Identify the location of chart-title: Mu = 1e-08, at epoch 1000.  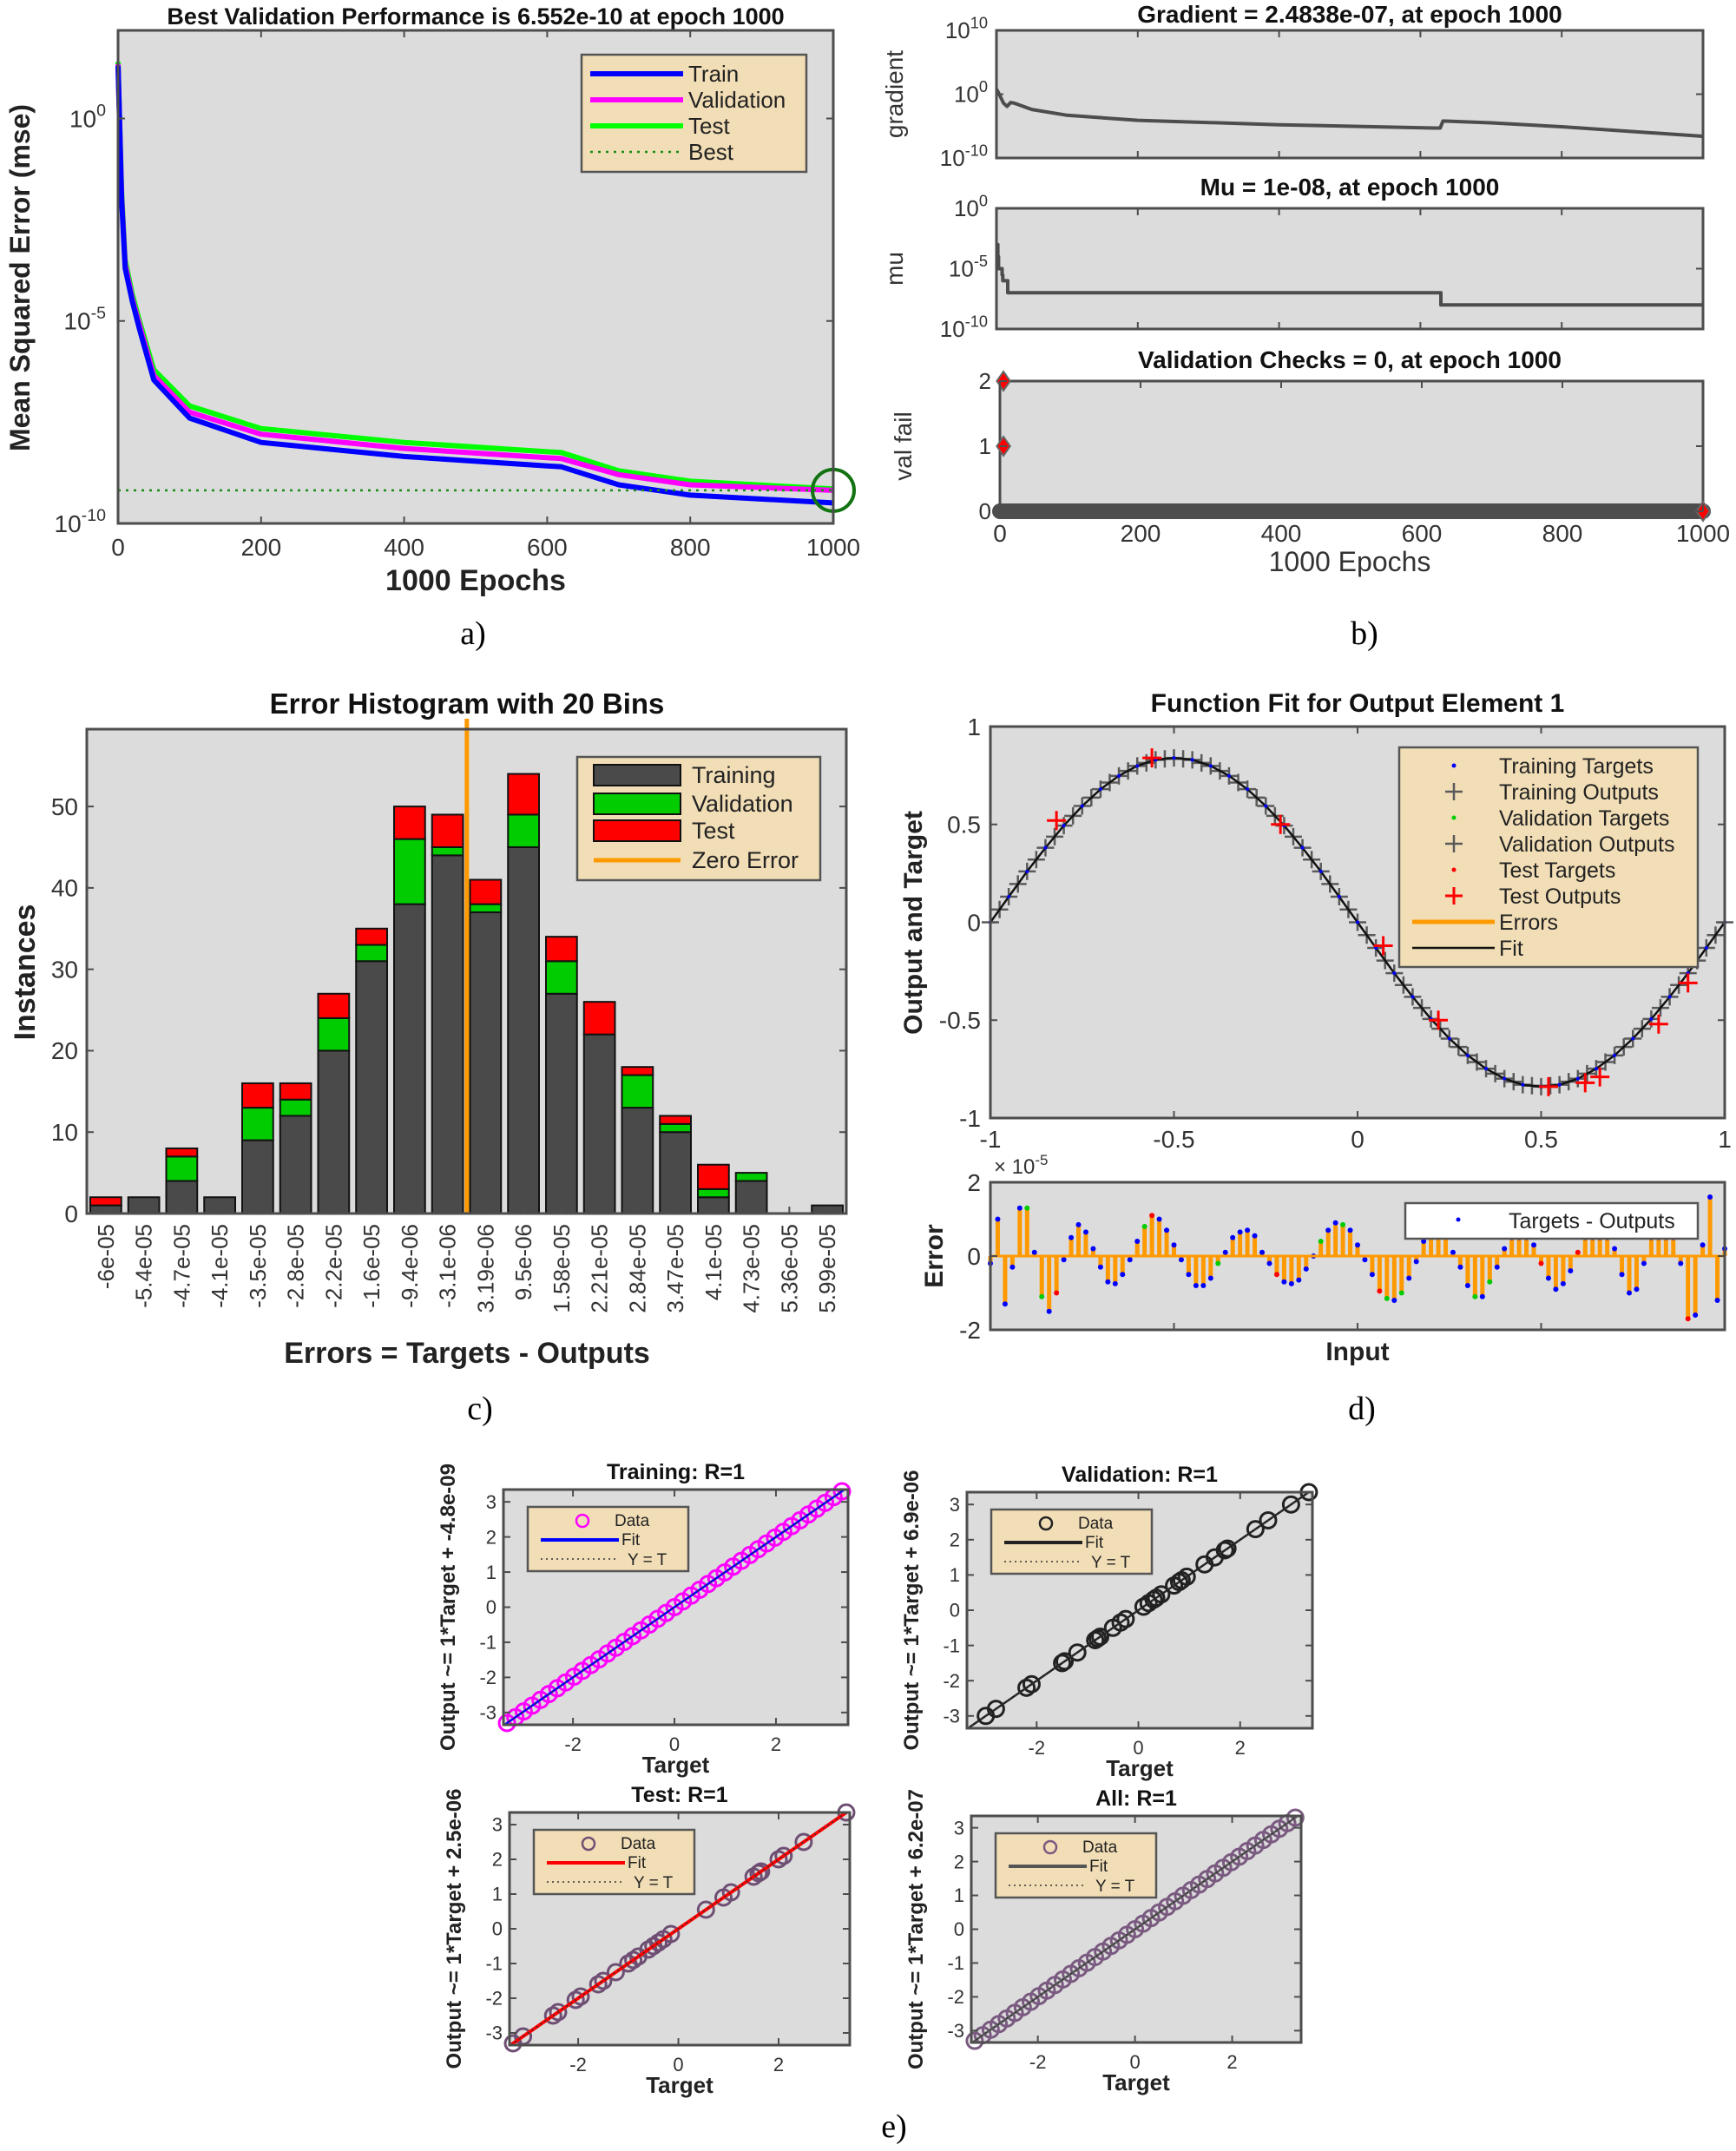
(1350, 187).